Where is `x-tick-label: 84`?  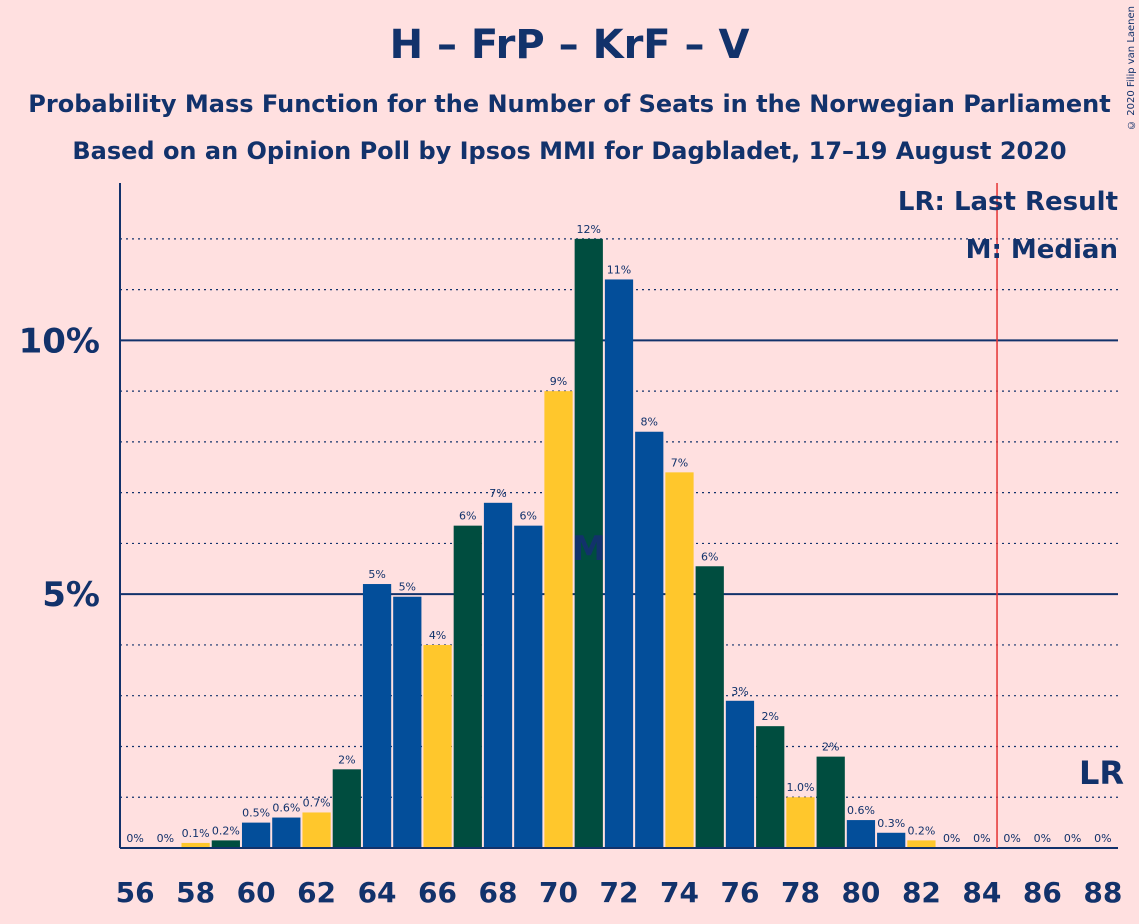
x-tick-label: 84 is located at coordinates (981, 892).